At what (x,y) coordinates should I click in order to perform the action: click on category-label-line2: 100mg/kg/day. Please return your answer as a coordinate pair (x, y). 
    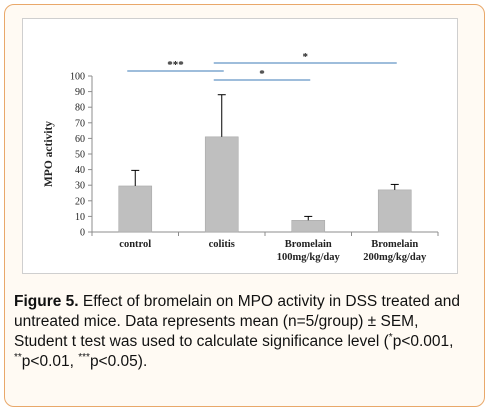
    Looking at the image, I should click on (309, 257).